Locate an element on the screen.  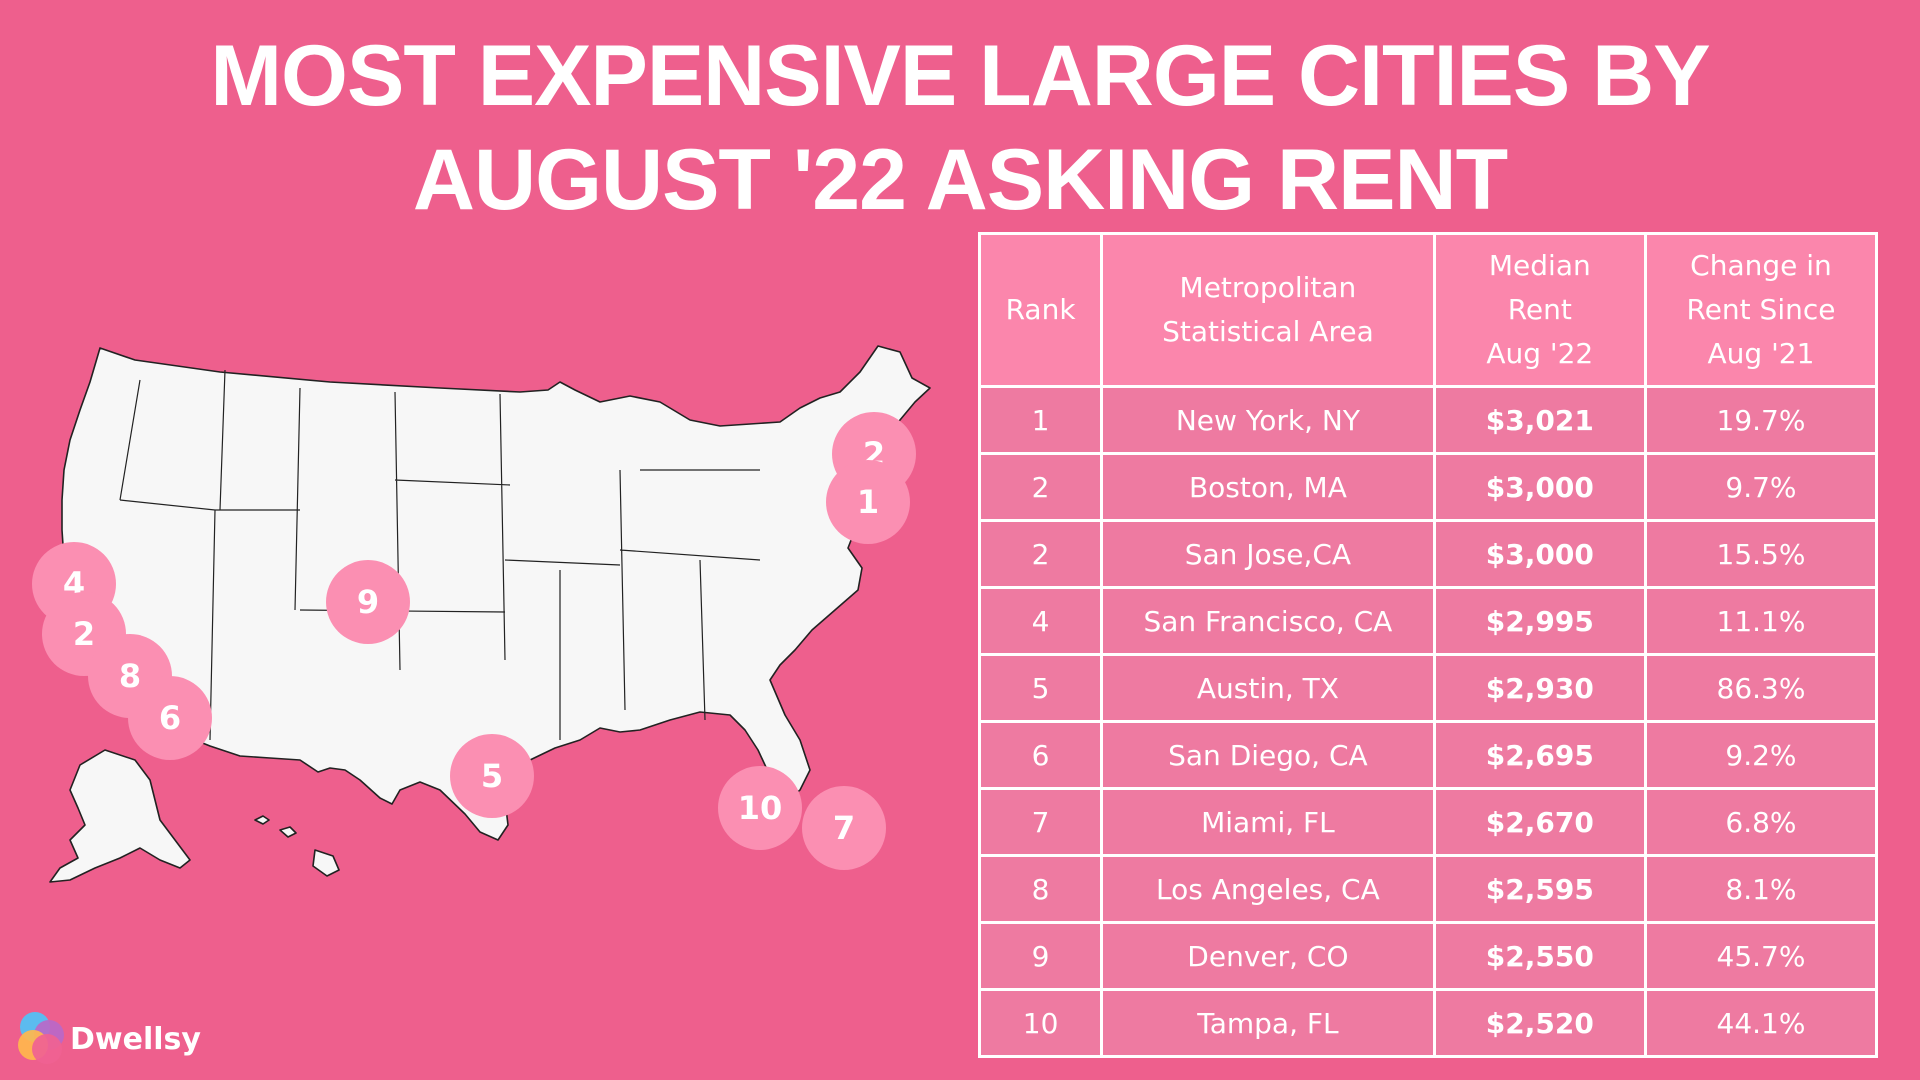
table-row: 7 Miami, FL $2,670 6.8% is located at coordinates (1428, 822).